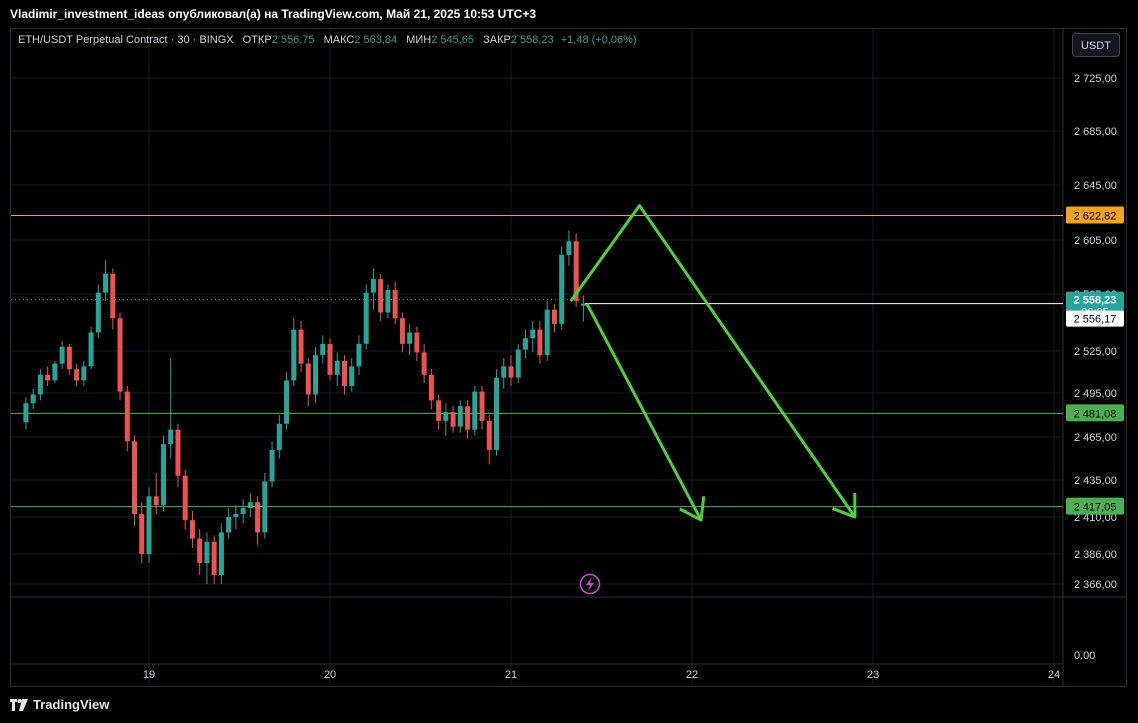  What do you see at coordinates (1095, 186) in the screenshot?
I see `y-tick-label: 2 645,00` at bounding box center [1095, 186].